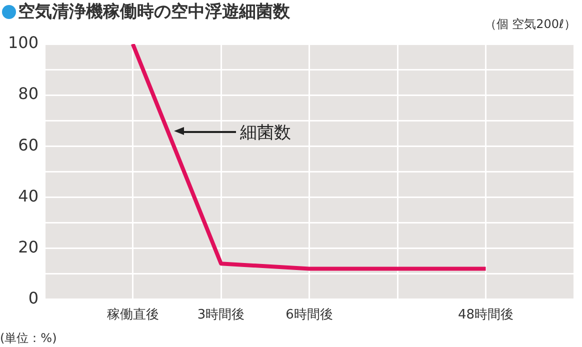 The height and width of the screenshot is (347, 582). Describe the element at coordinates (486, 315) in the screenshot. I see `x-tick-label: 48時間後` at that location.